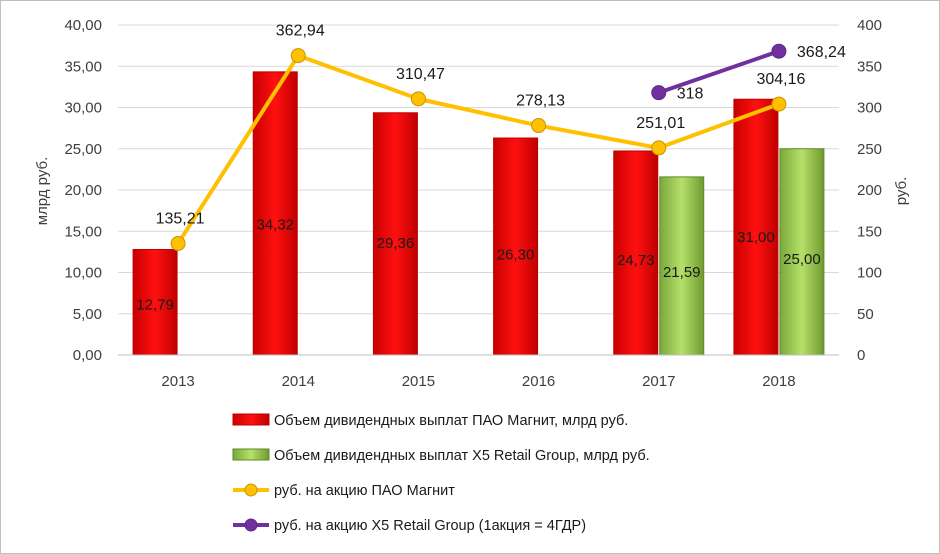 The height and width of the screenshot is (554, 940). I want to click on y2-tick-label: 0, so click(861, 355).